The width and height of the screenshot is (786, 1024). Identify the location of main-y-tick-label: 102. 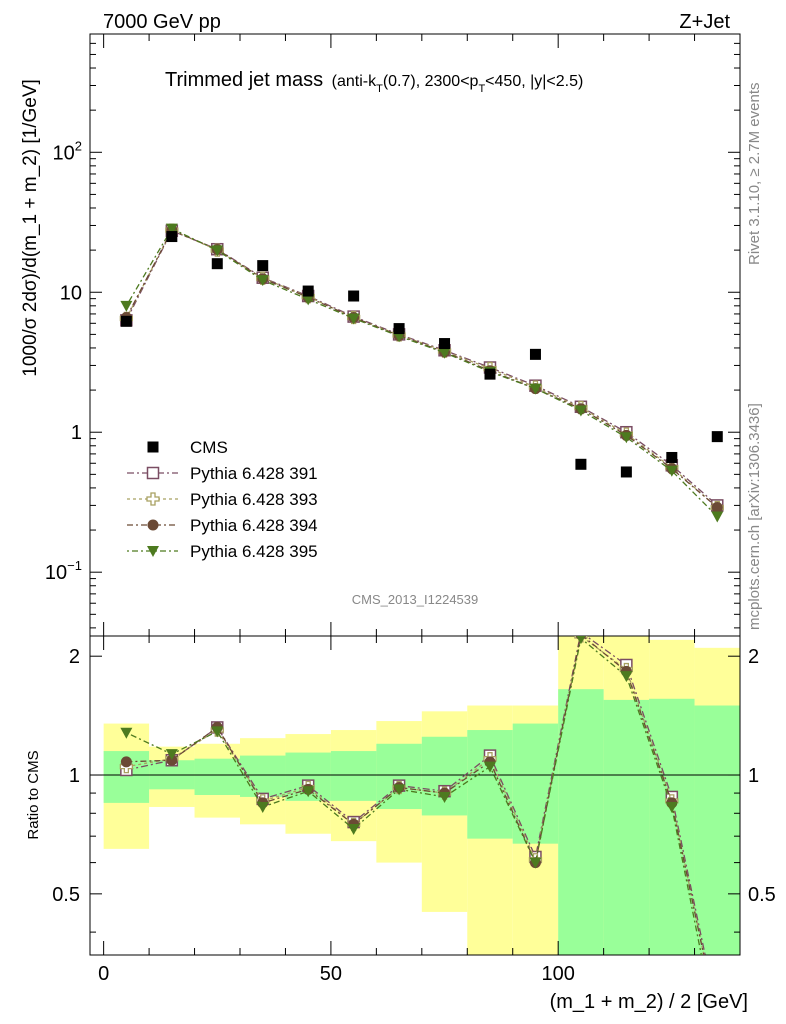
(67, 151).